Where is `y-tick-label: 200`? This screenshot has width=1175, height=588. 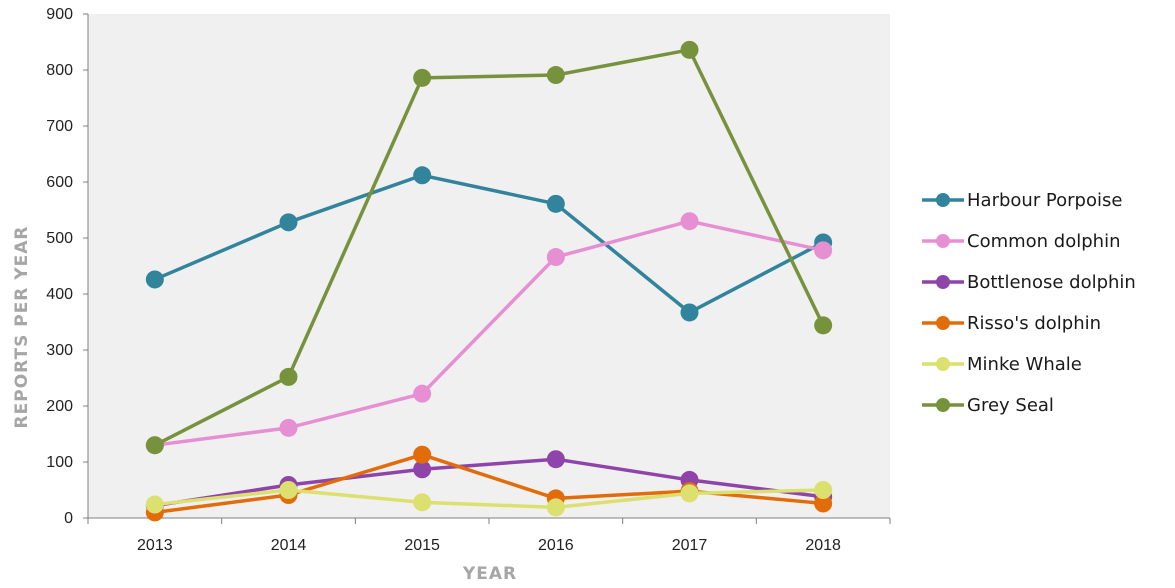
y-tick-label: 200 is located at coordinates (59, 406).